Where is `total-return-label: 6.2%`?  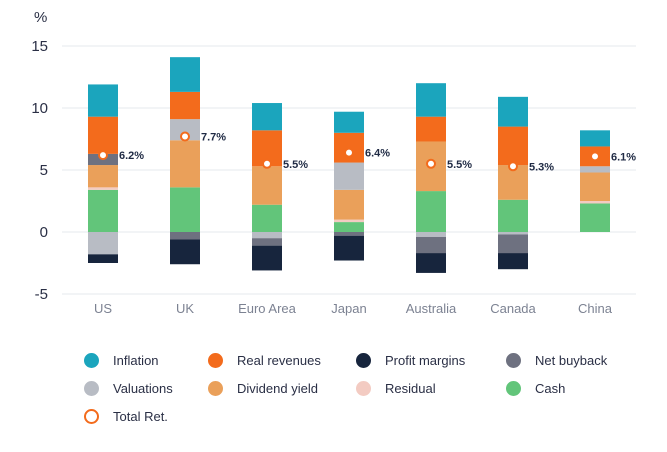
total-return-label: 6.2% is located at coordinates (131, 156).